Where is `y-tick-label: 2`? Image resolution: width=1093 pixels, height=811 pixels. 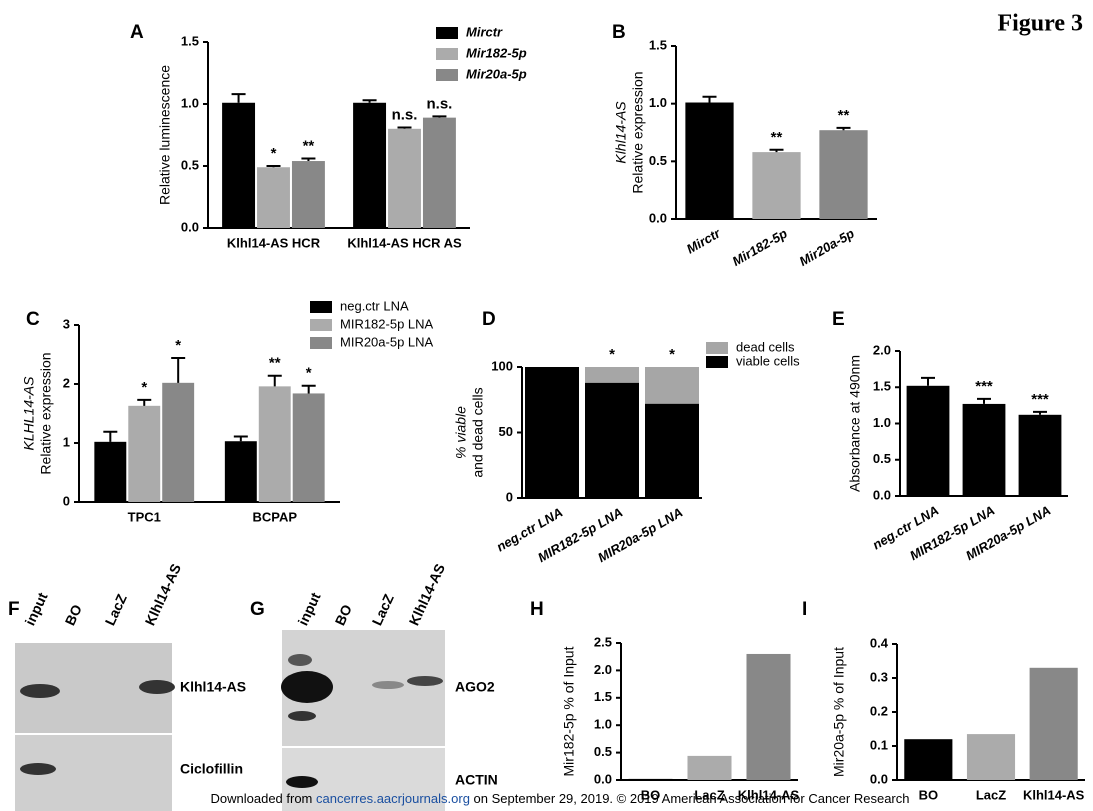 y-tick-label: 2 is located at coordinates (66, 382).